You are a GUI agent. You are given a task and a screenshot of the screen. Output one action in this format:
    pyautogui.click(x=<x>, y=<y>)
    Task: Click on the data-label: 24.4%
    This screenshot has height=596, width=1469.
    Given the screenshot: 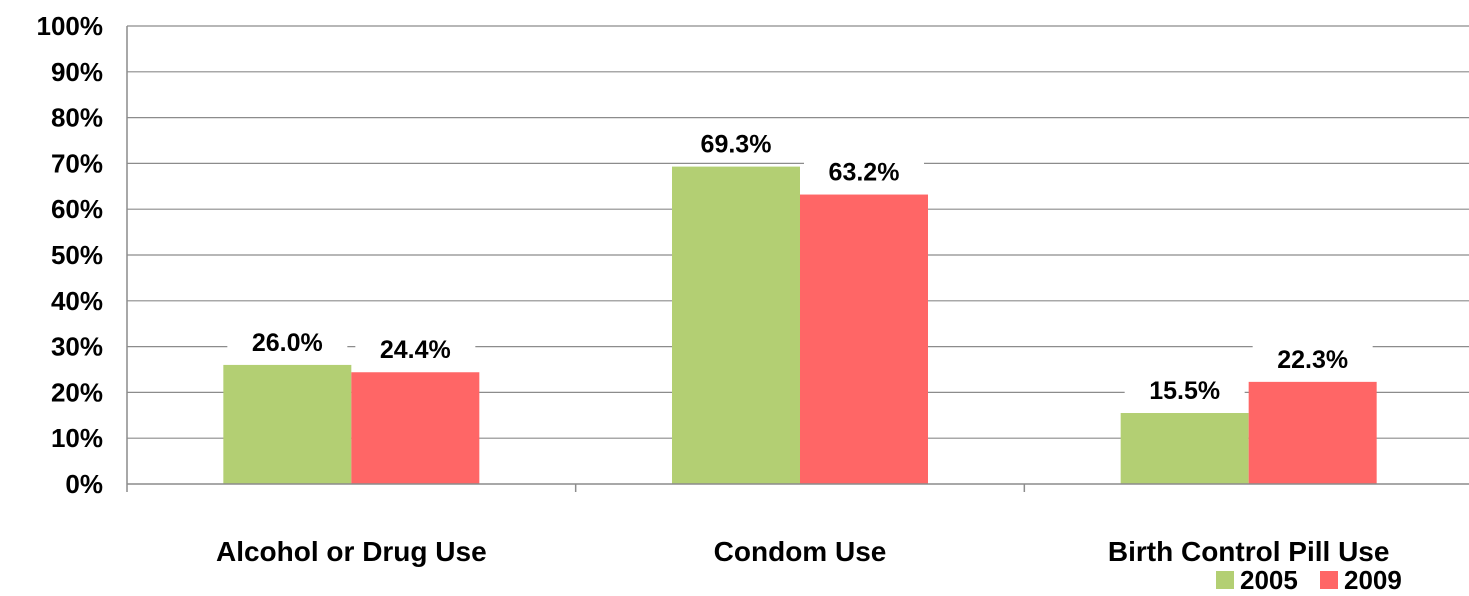 What is the action you would take?
    pyautogui.click(x=415, y=350)
    